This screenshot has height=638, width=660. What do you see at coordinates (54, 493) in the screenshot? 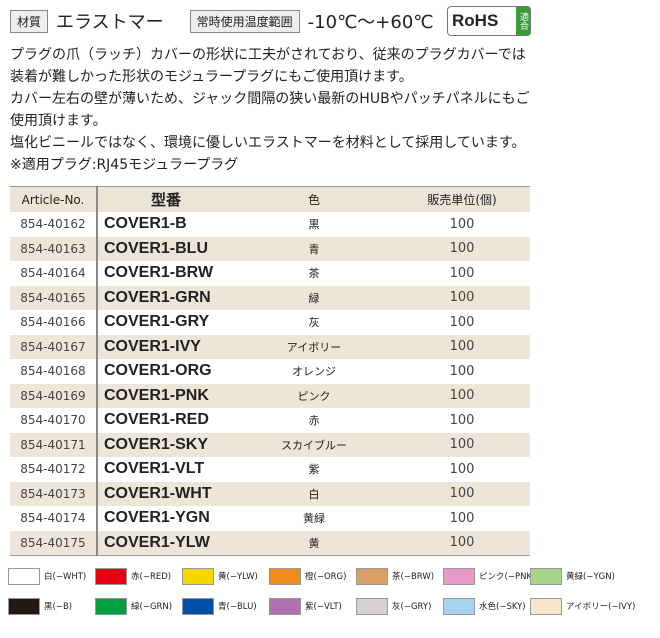
I see `article-no: 854-40173` at bounding box center [54, 493].